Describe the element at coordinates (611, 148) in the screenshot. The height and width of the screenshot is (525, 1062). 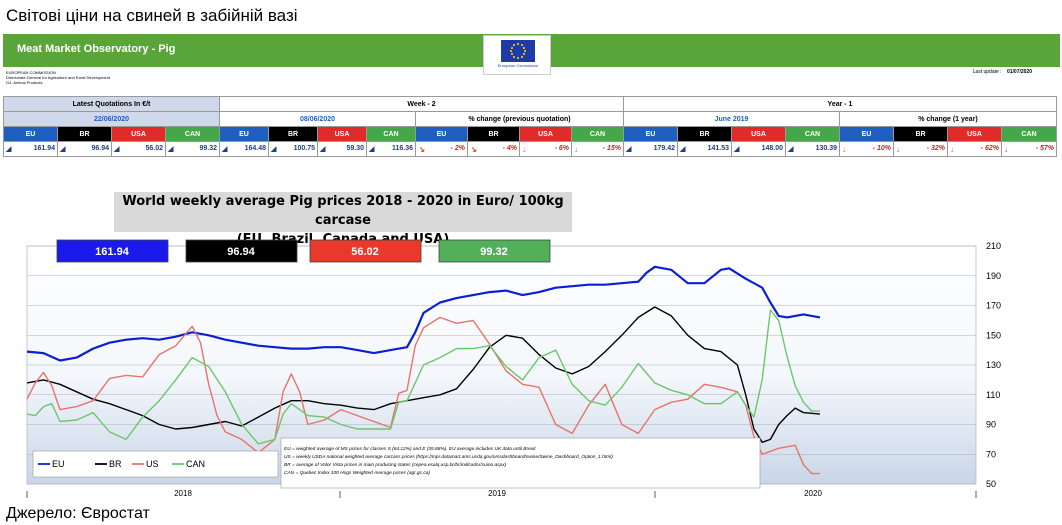
I see `change-week: - 15%` at that location.